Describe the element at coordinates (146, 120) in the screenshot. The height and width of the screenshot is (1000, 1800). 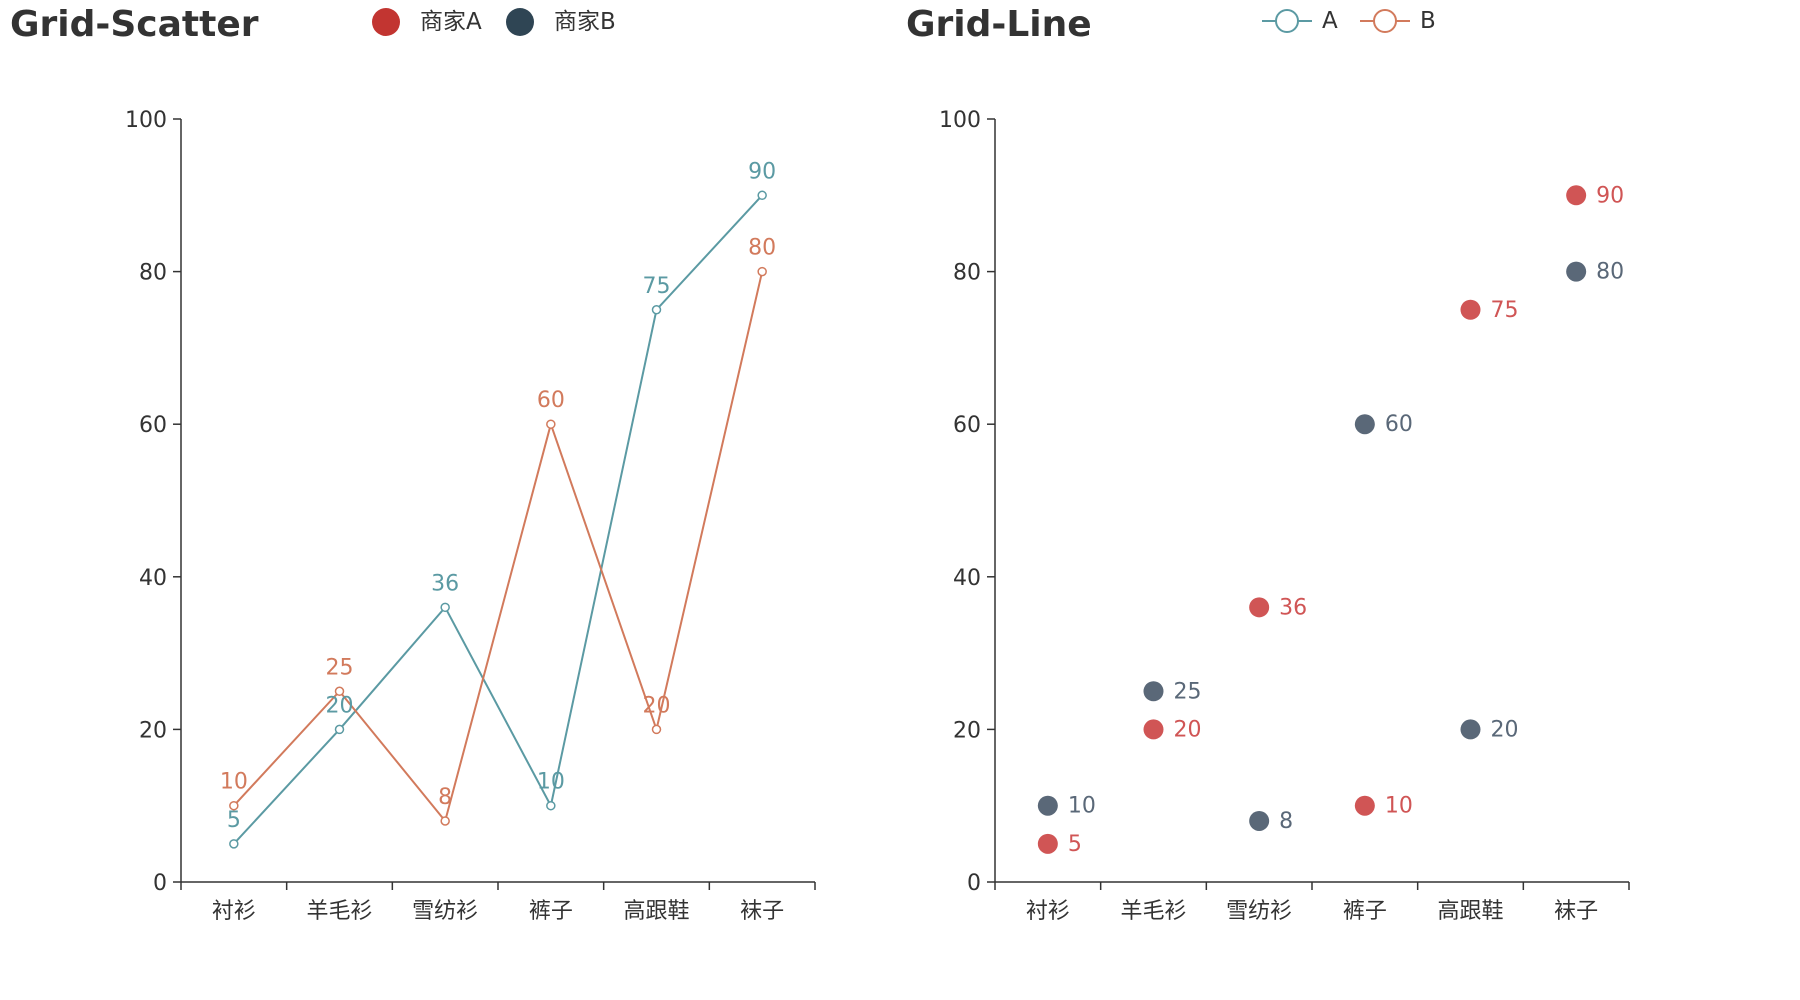
I see `left-y-tick-label: 100` at that location.